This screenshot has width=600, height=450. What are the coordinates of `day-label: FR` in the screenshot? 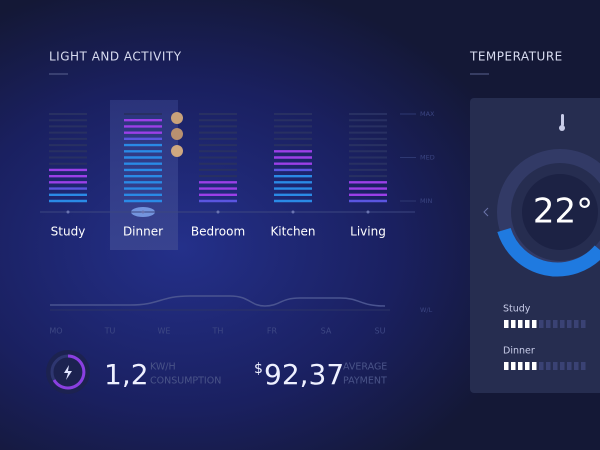 It's located at (272, 331).